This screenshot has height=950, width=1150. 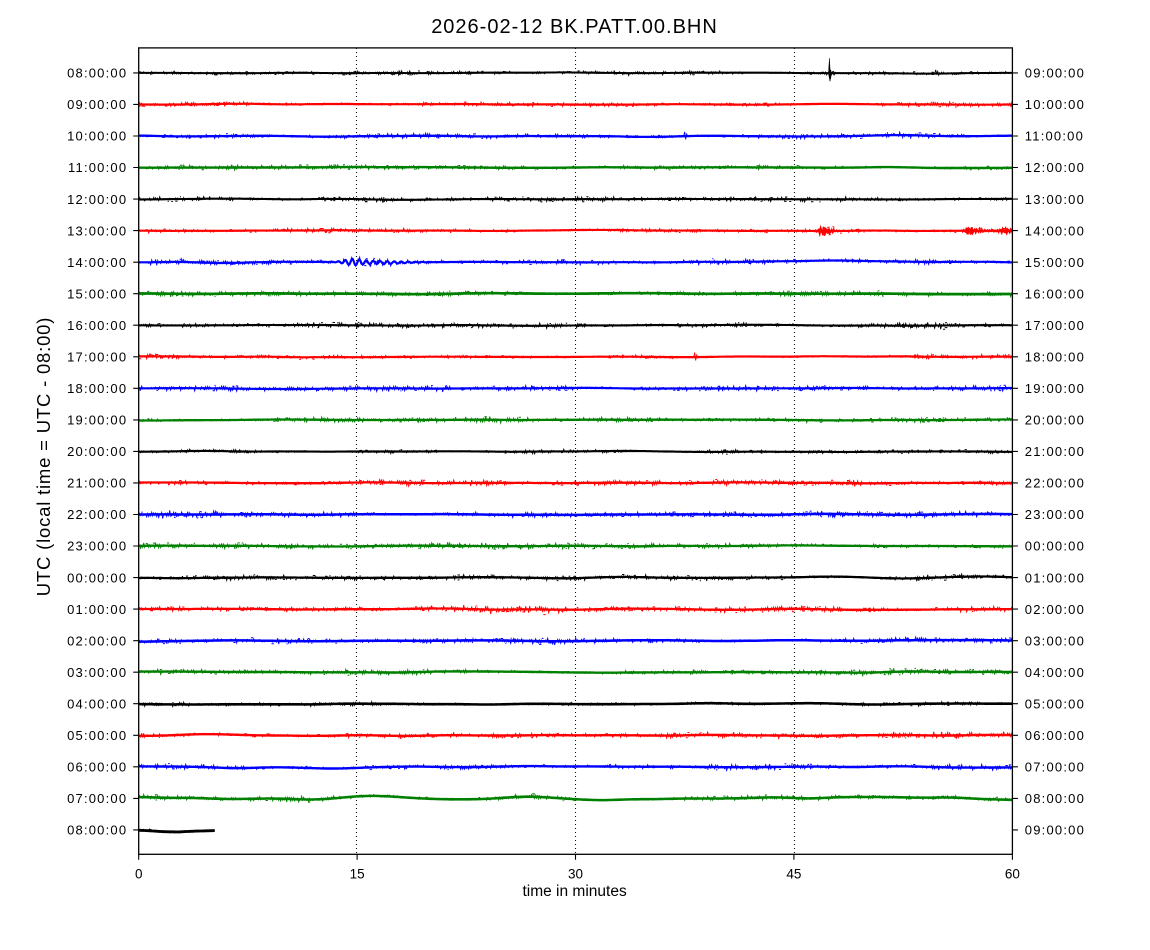 I want to click on svg-text: UTC (local time = UTC - 08:00), so click(x=43, y=456).